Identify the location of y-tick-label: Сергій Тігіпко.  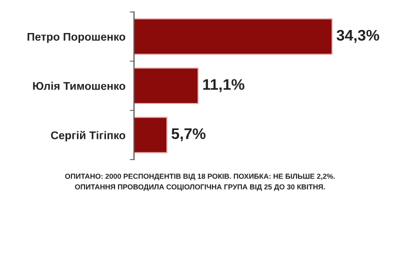
(88, 136).